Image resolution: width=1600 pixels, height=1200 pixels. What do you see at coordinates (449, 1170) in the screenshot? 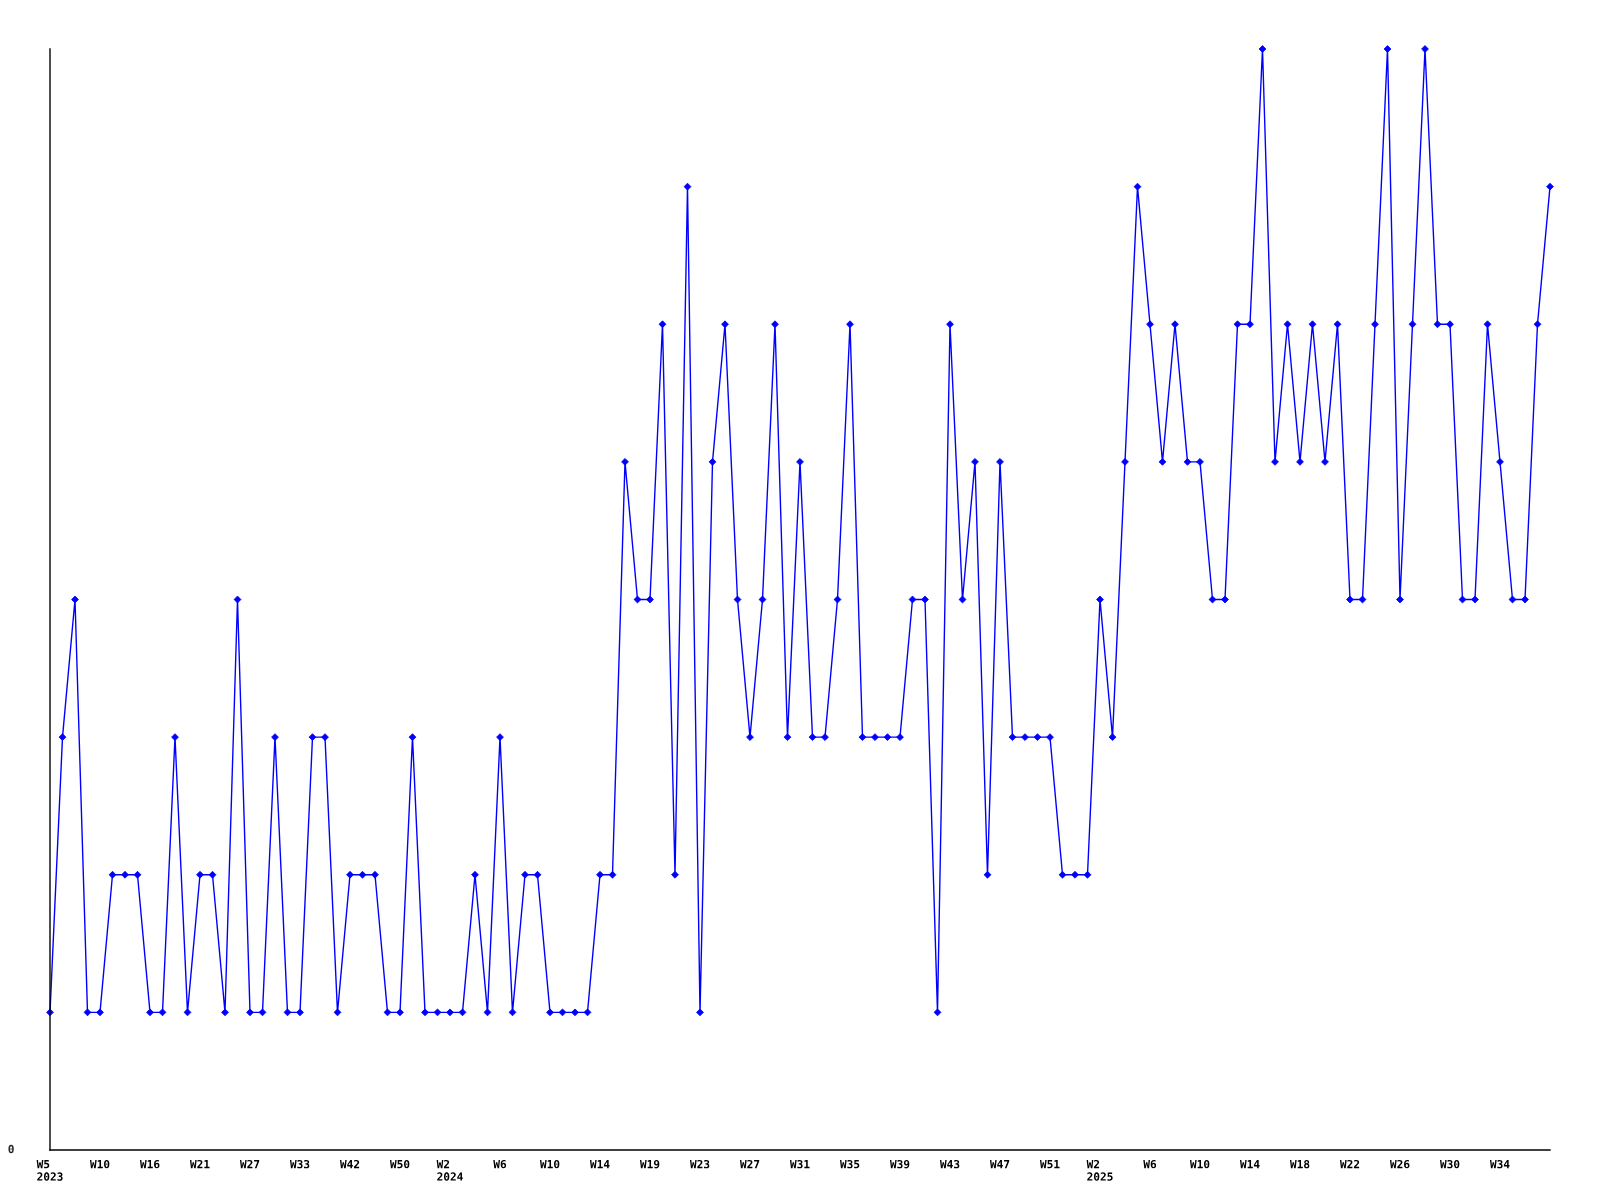
I see `x-tick-label: W2 2024` at bounding box center [449, 1170].